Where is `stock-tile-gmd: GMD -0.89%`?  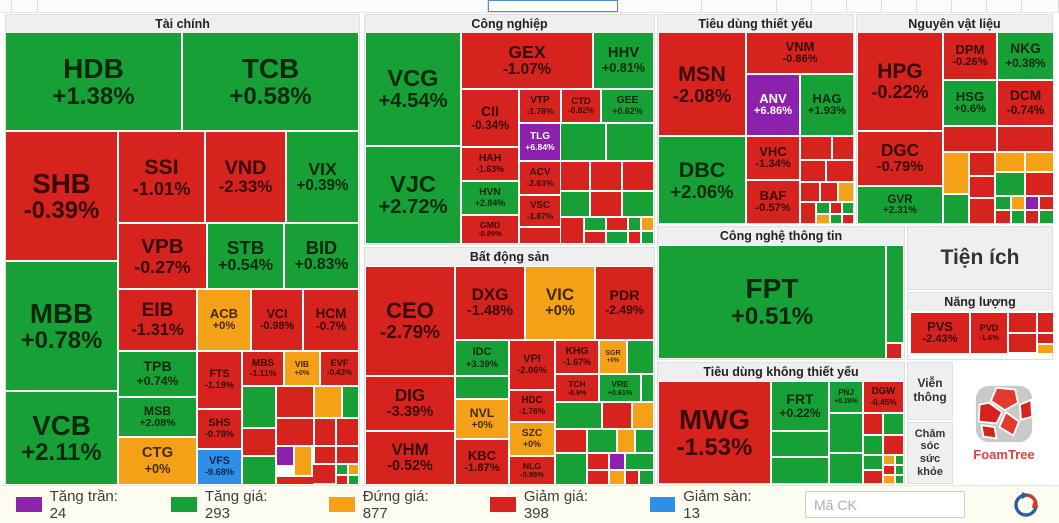
stock-tile-gmd: GMD -0.89% is located at coordinates (490, 229).